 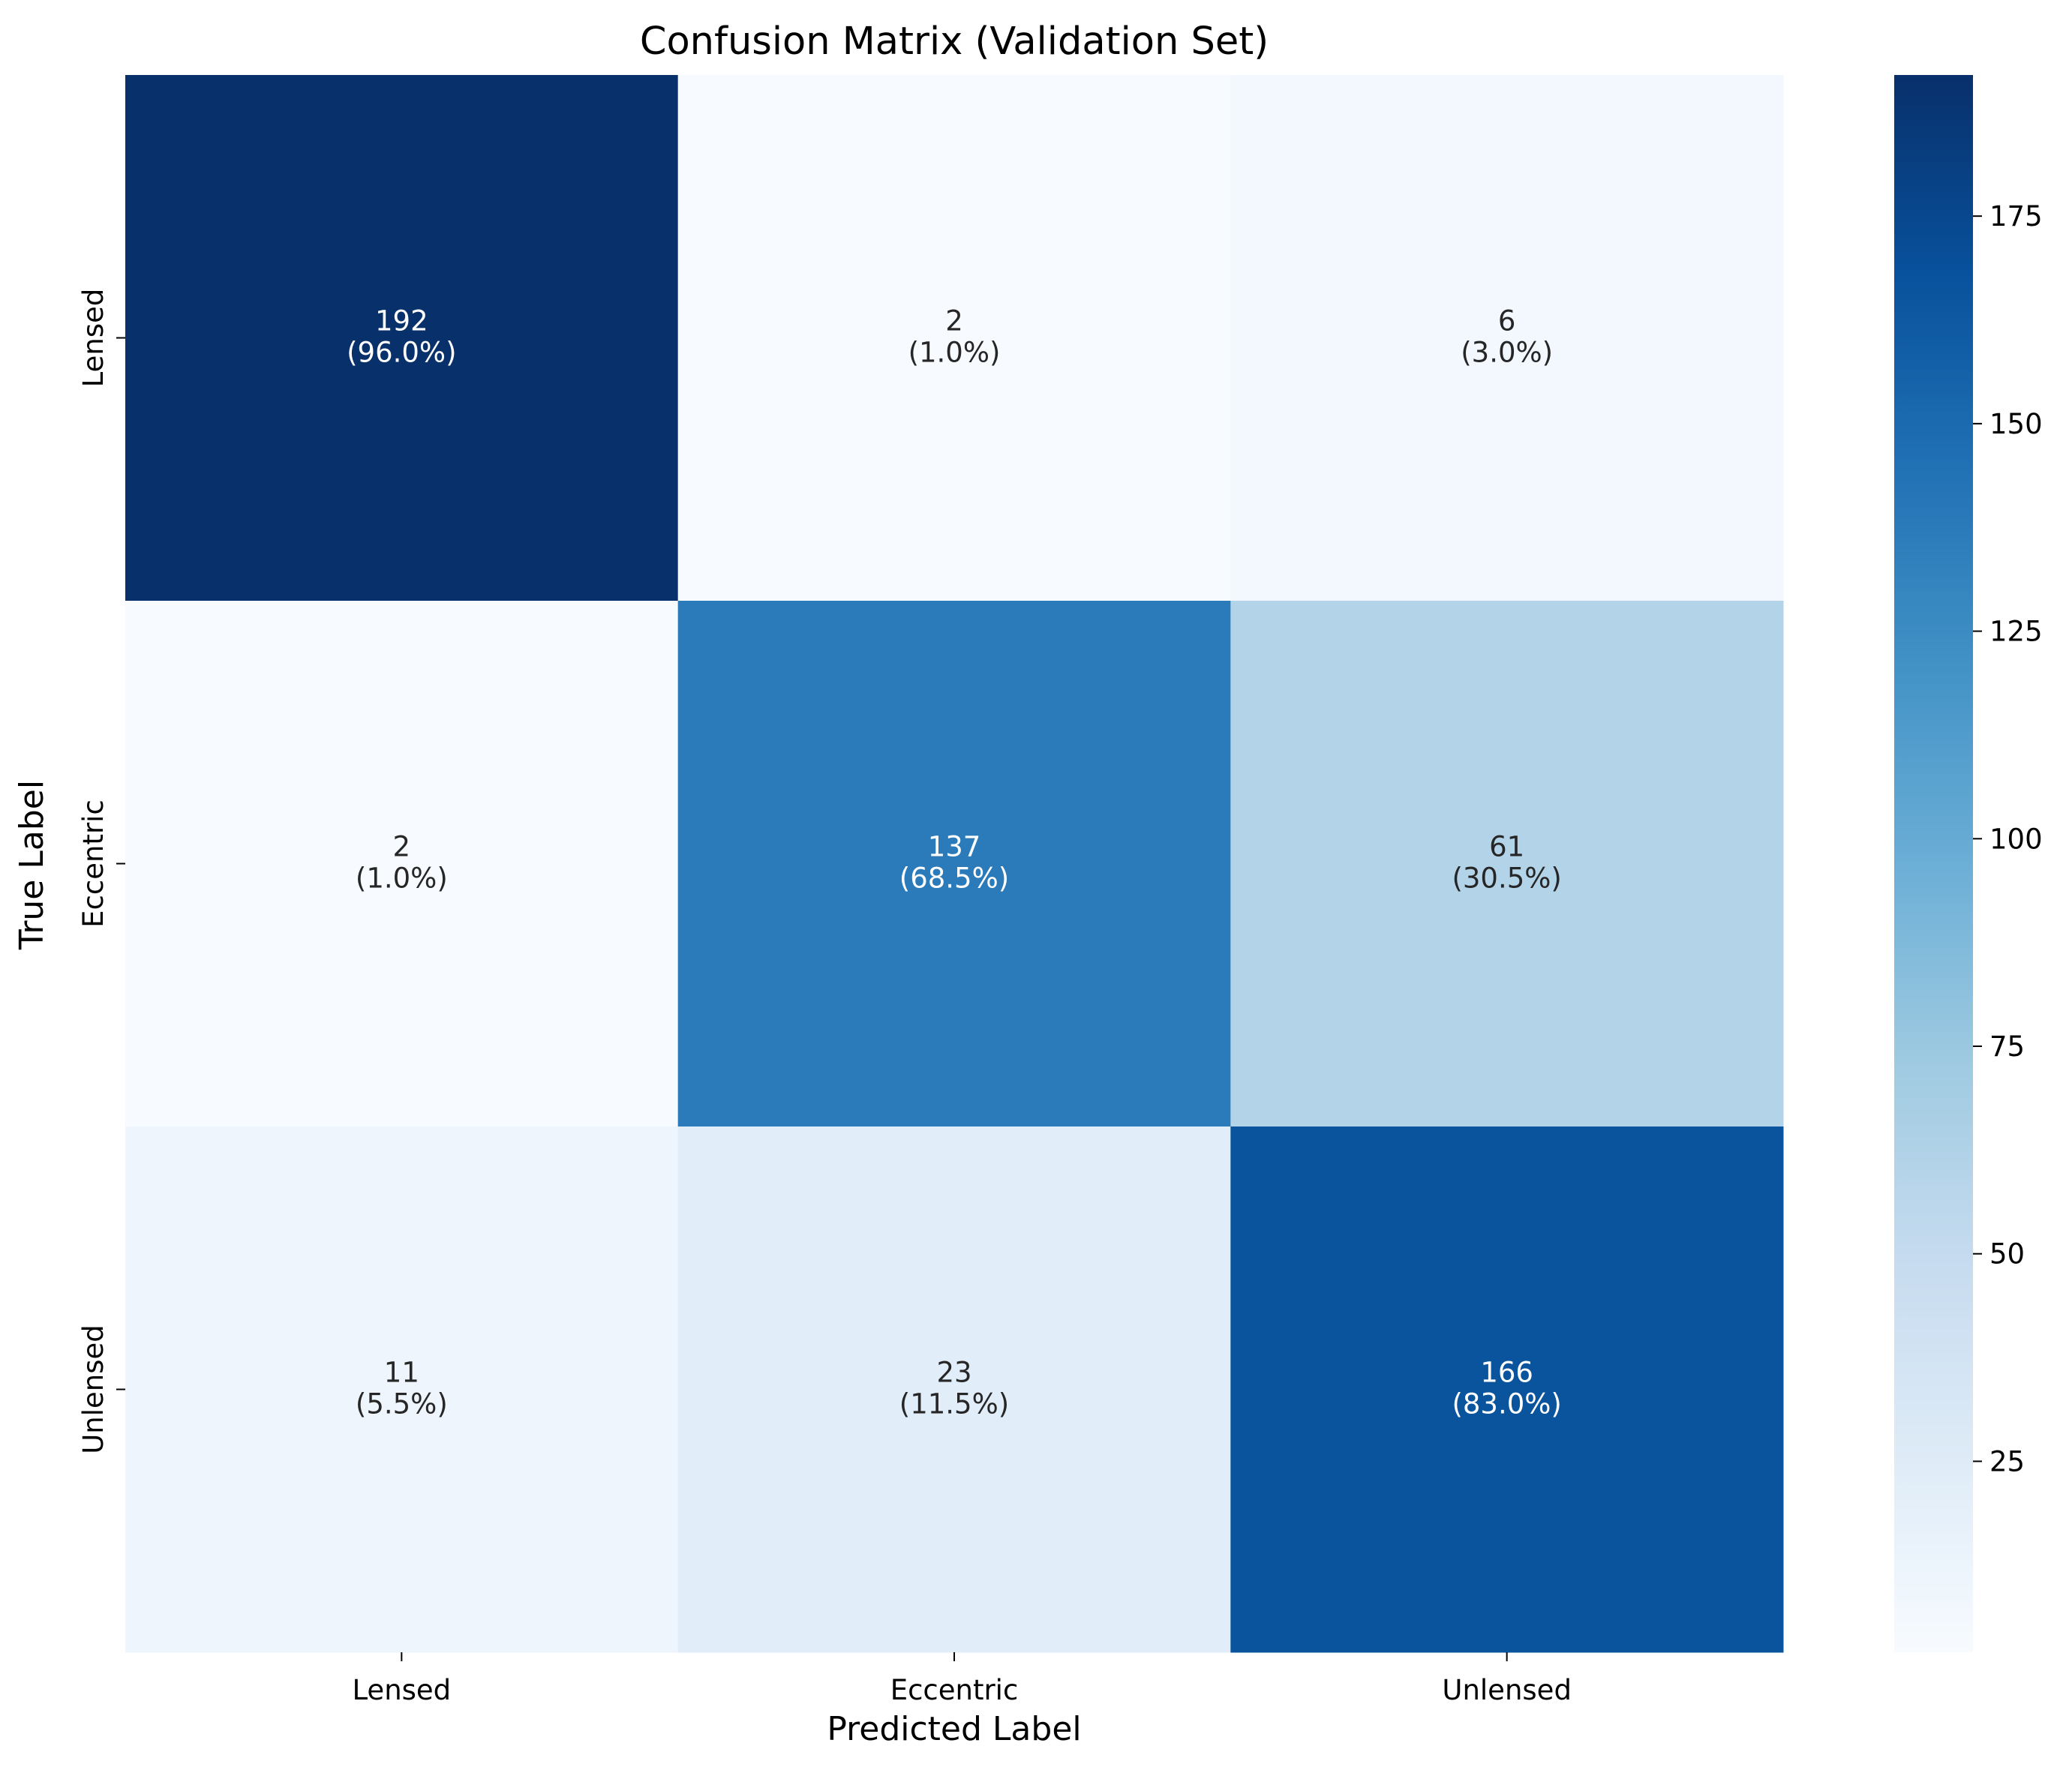 What do you see at coordinates (2007, 1046) in the screenshot?
I see `colorbar-tick-label: 75` at bounding box center [2007, 1046].